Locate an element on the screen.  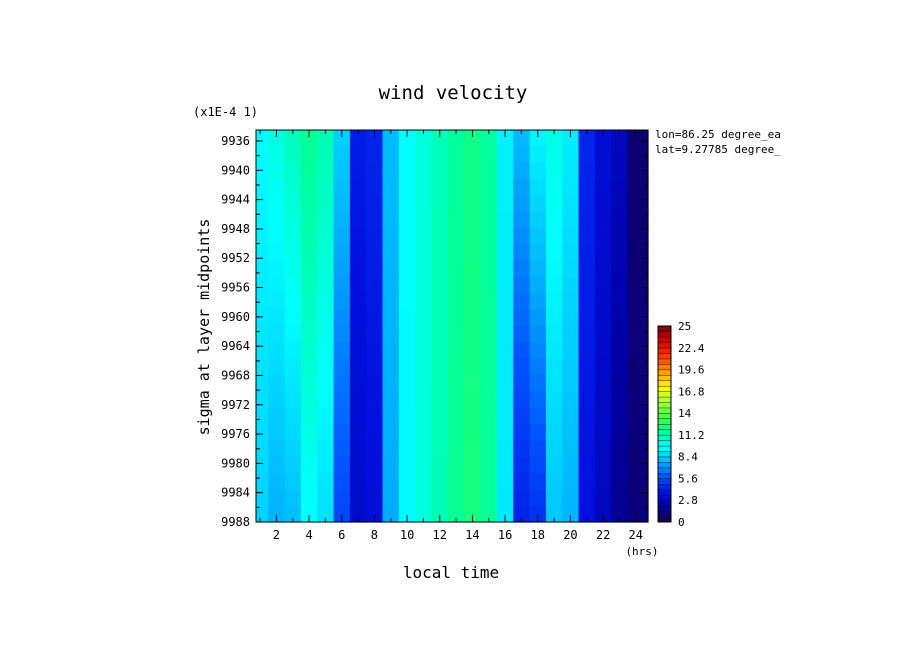
x-tick-label: 22 is located at coordinates (603, 535).